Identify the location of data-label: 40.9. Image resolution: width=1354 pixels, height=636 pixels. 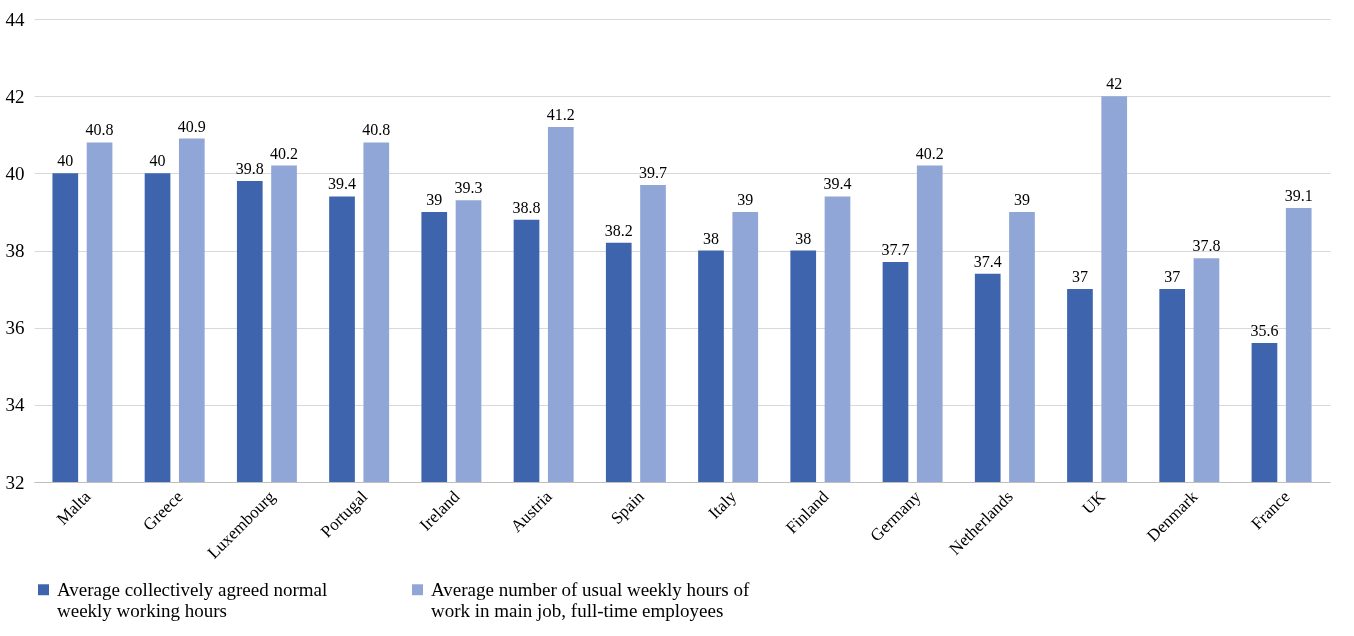
(191, 126).